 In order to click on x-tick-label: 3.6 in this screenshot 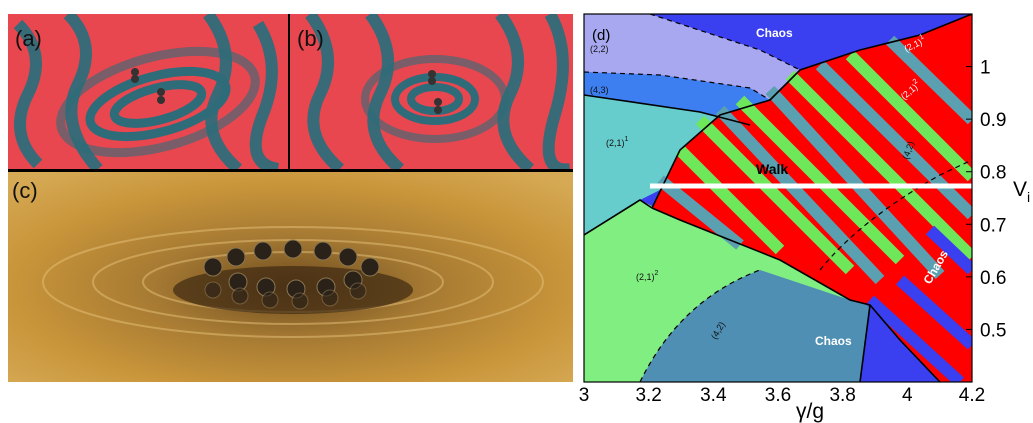, I will do `click(778, 395)`.